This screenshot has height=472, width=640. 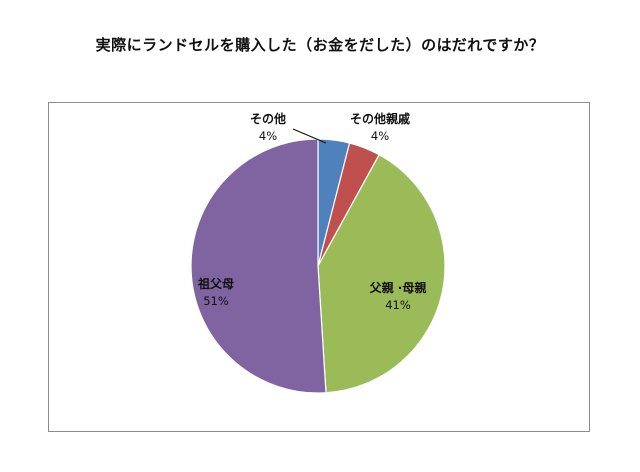 I want to click on slice-value-1: 4%, so click(x=268, y=136).